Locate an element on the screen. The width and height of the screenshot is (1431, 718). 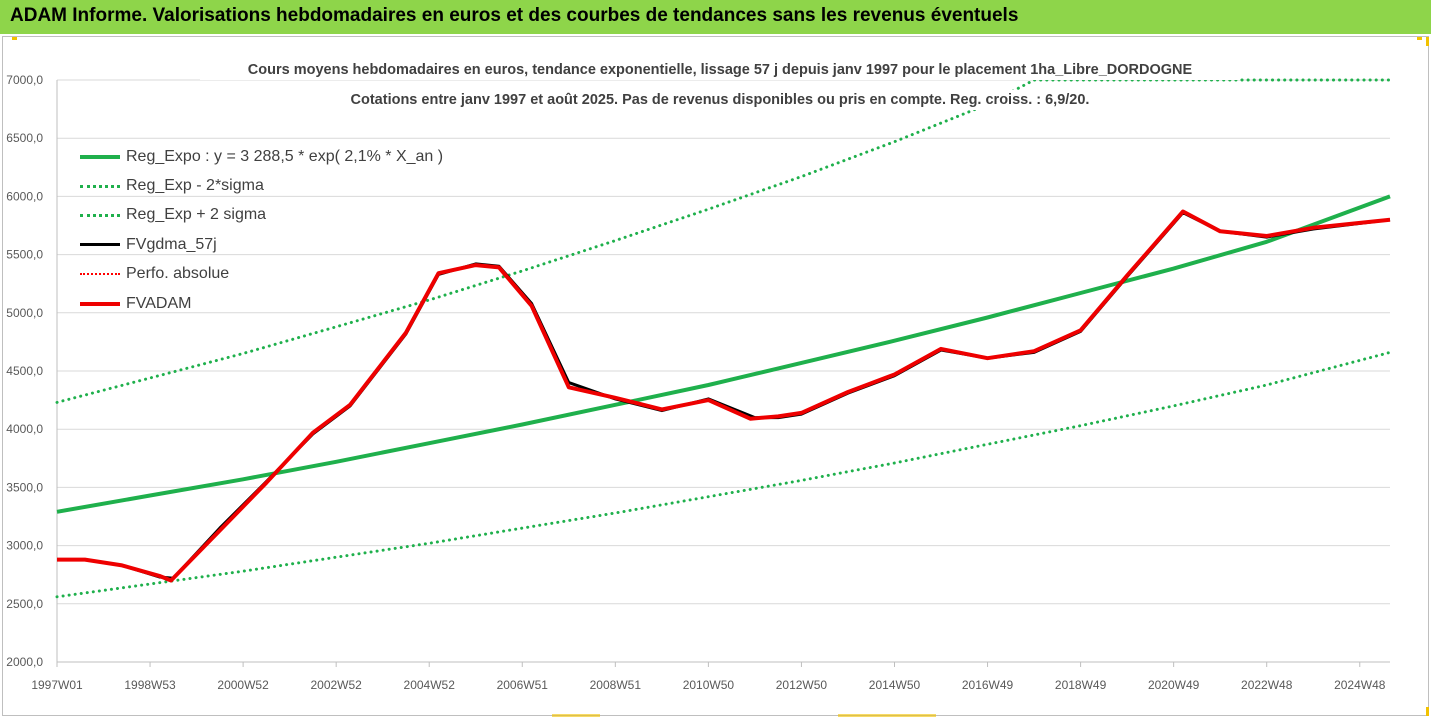
frame-handle-bottom-left is located at coordinates (576, 715).